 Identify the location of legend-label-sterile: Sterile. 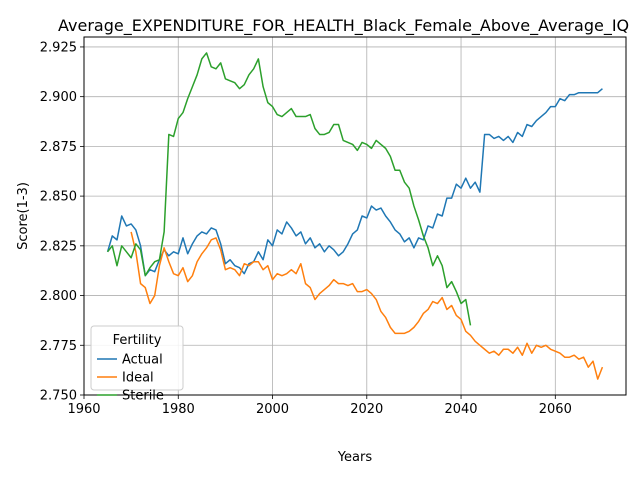
(143, 396).